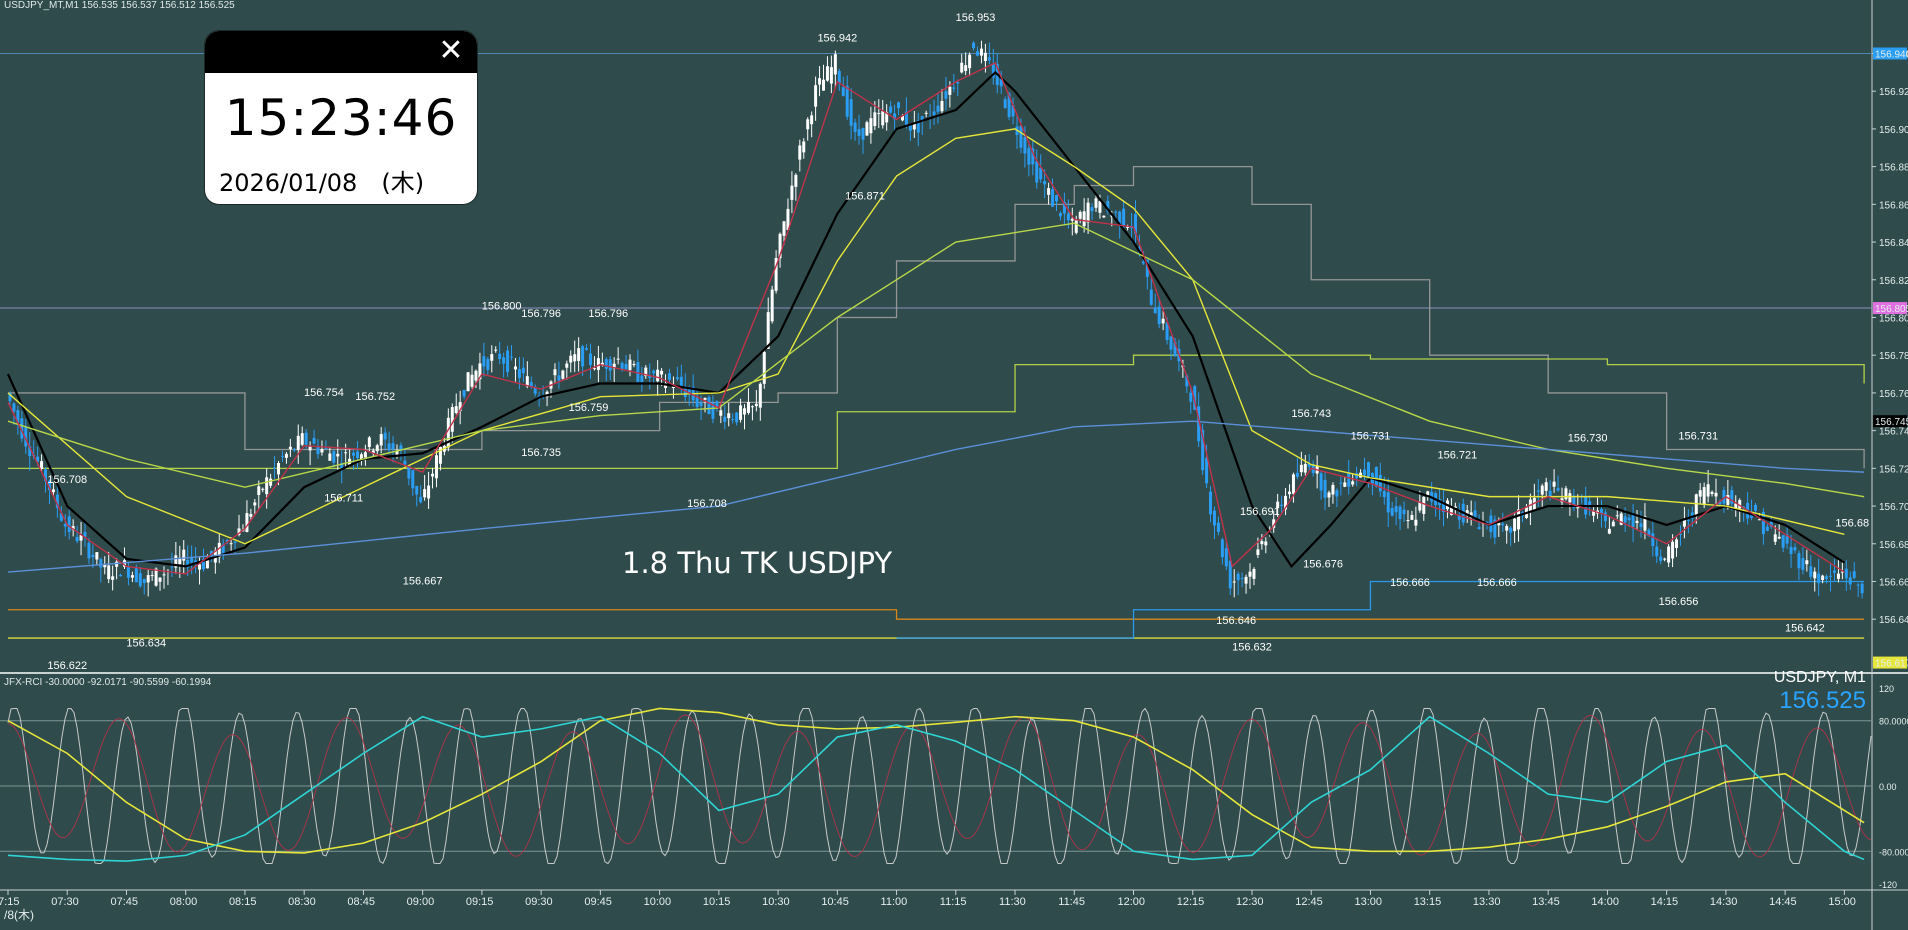 This screenshot has width=1908, height=930. What do you see at coordinates (1371, 437) in the screenshot?
I see `price-annotation: 156.731` at bounding box center [1371, 437].